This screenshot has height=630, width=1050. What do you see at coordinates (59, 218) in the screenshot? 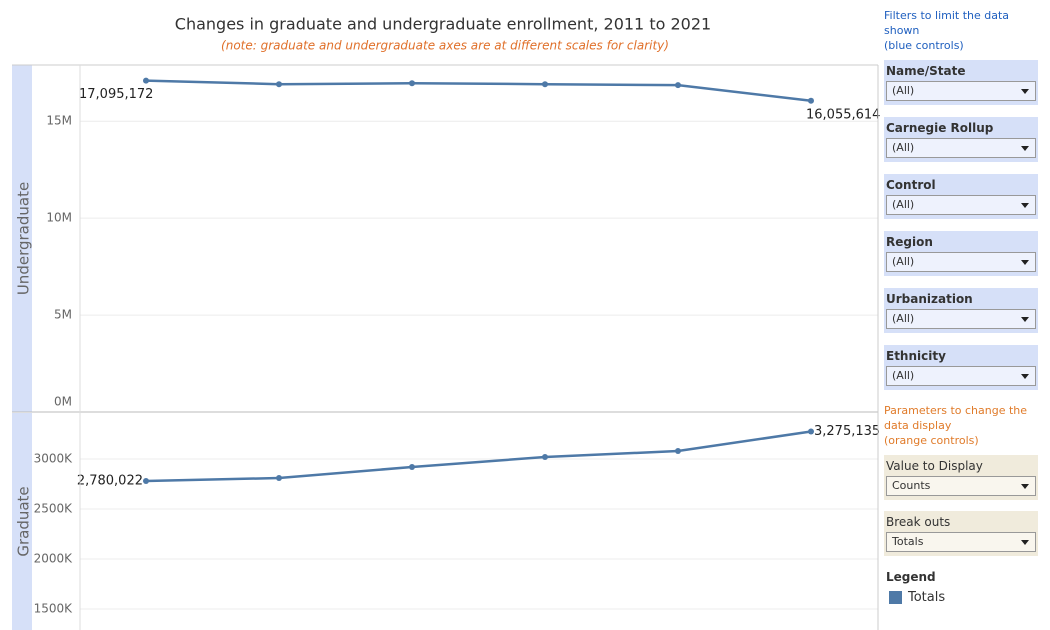
I see `y-tick-label: 10M` at bounding box center [59, 218].